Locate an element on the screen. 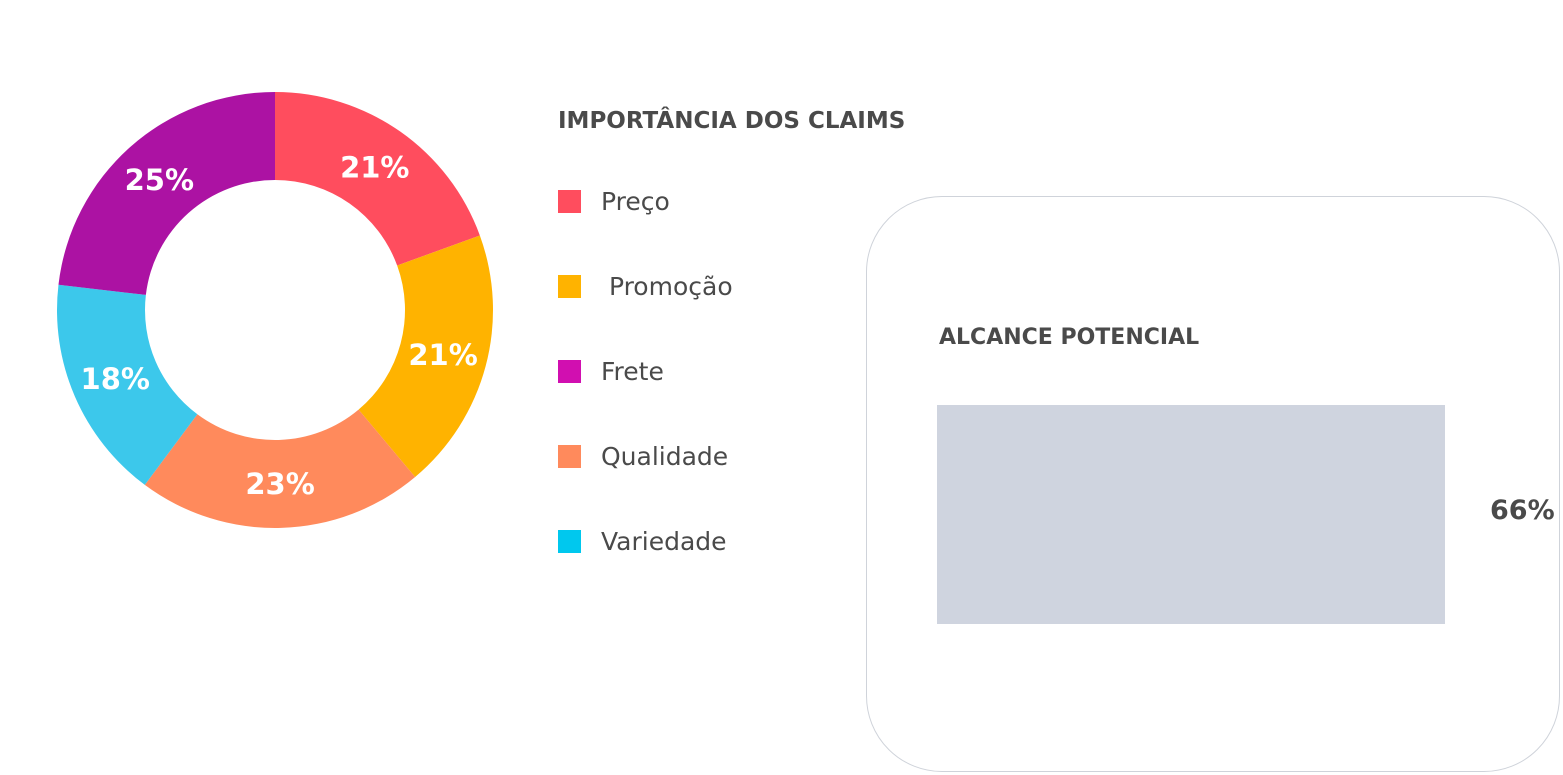 Image resolution: width=1563 pixels, height=775 pixels. legend-item-promocao: Promoção is located at coordinates (645, 286).